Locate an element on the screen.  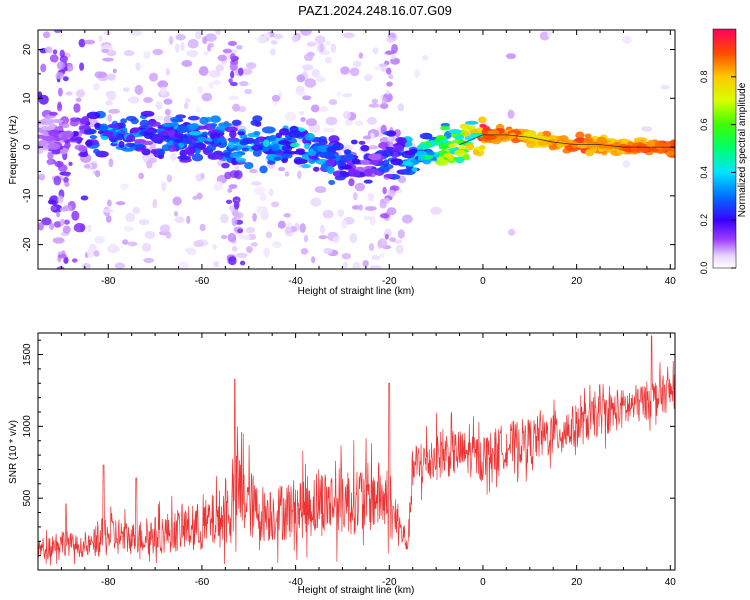
x-tick-label: 40 is located at coordinates (671, 582).